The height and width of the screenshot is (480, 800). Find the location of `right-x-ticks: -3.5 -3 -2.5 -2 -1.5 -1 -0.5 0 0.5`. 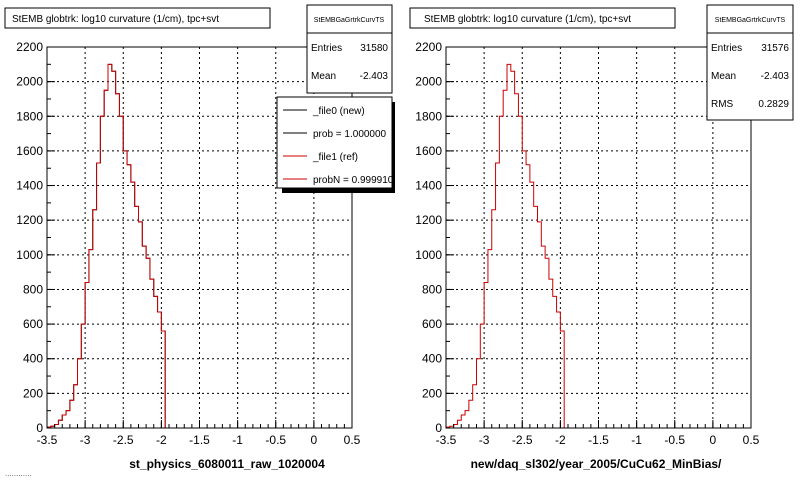

right-x-ticks: -3.5 -3 -2.5 -2 -1.5 -1 -0.5 0 0.5 is located at coordinates (598, 433).